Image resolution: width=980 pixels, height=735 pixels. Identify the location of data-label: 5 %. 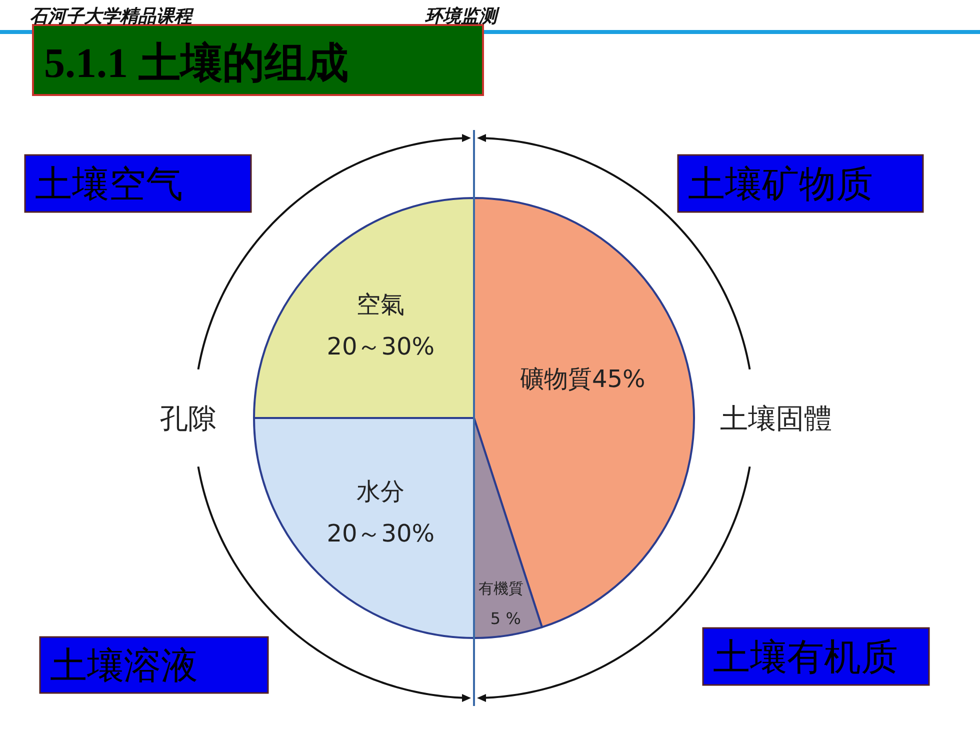
(505, 618).